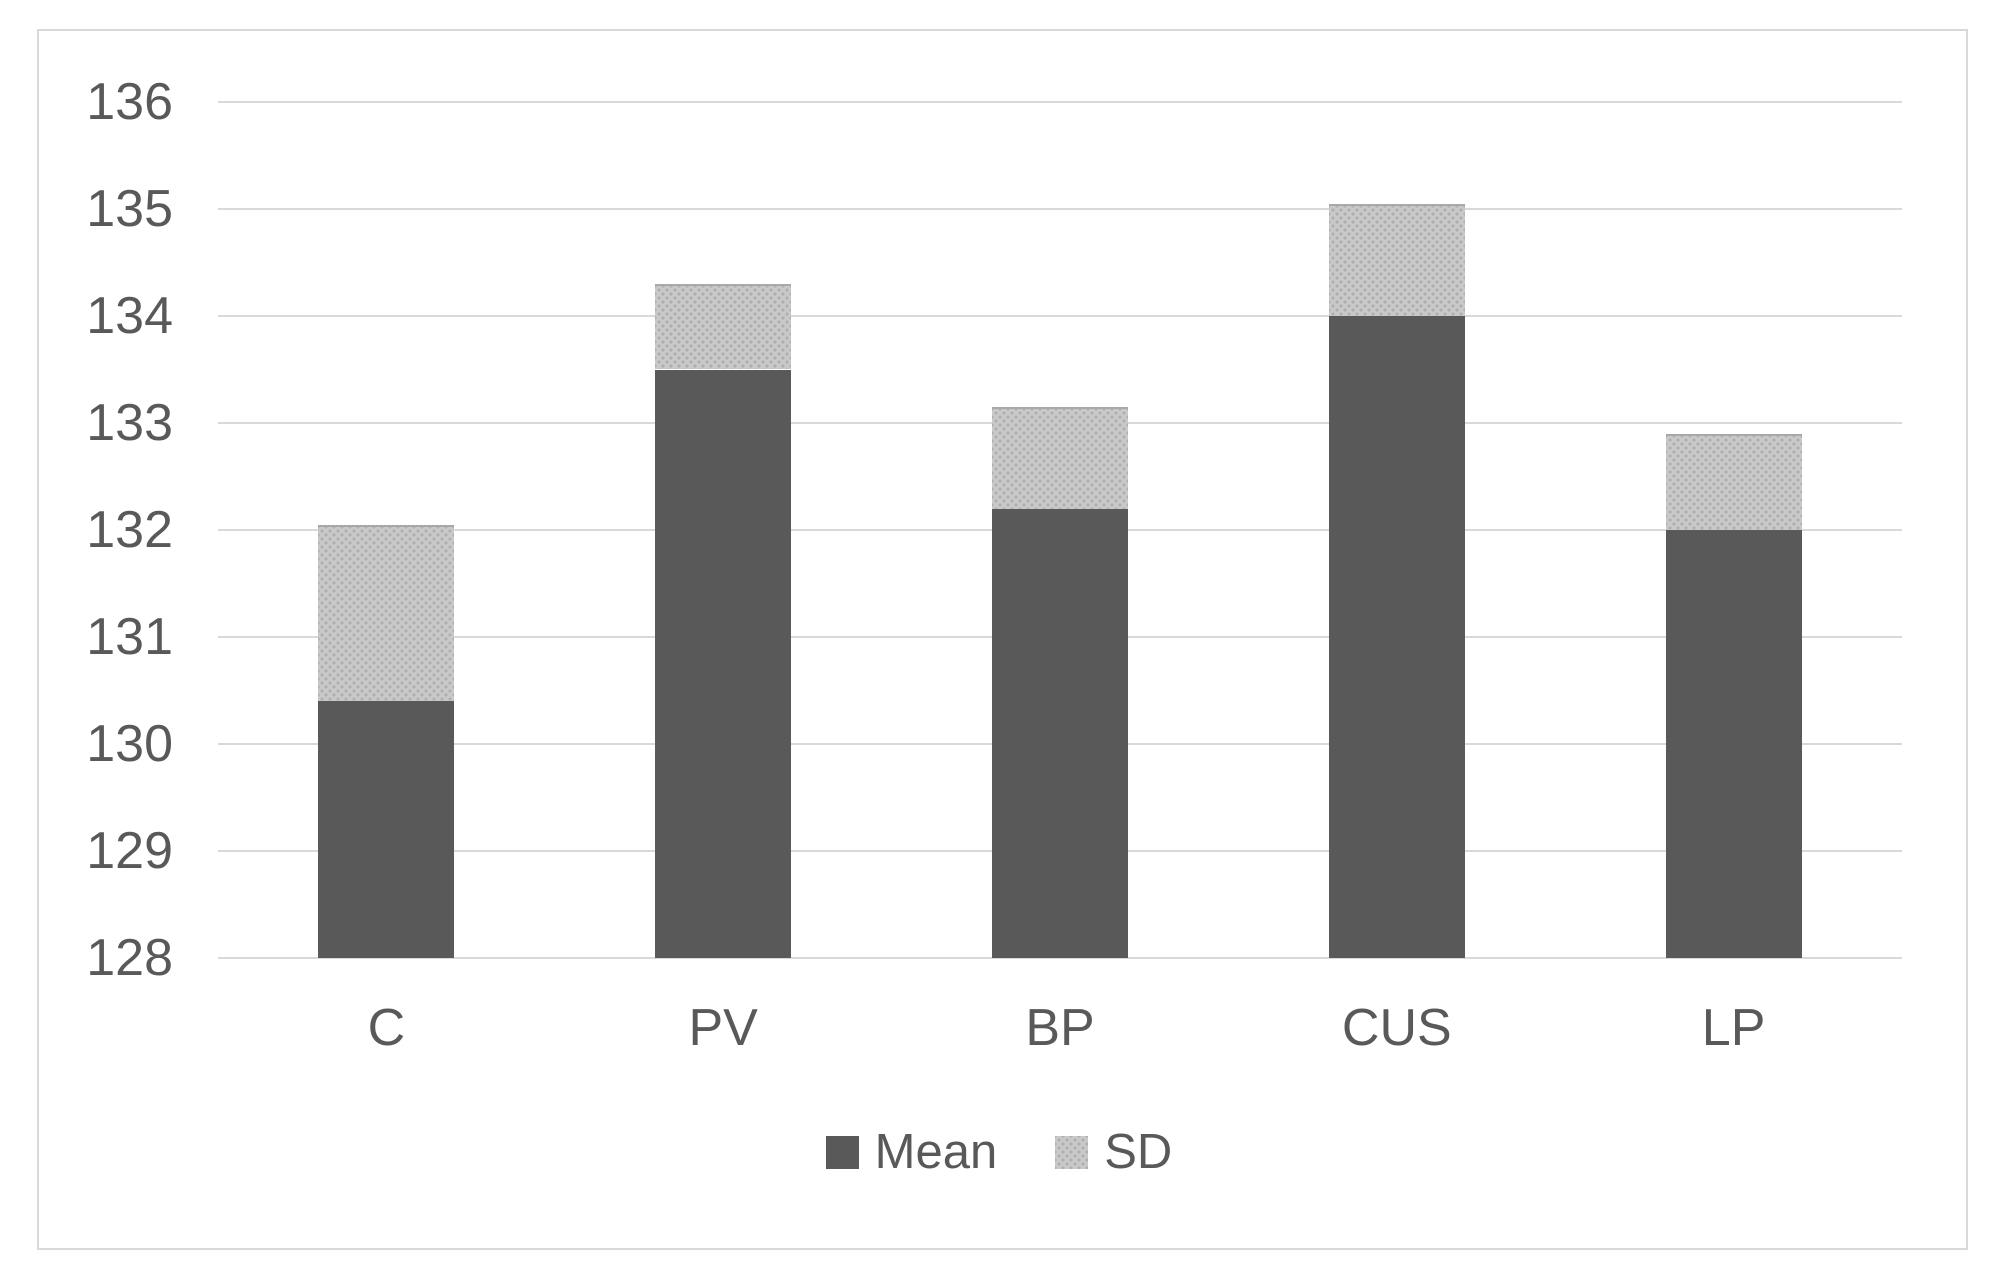  Describe the element at coordinates (386, 613) in the screenshot. I see `bar-sd-C` at that location.